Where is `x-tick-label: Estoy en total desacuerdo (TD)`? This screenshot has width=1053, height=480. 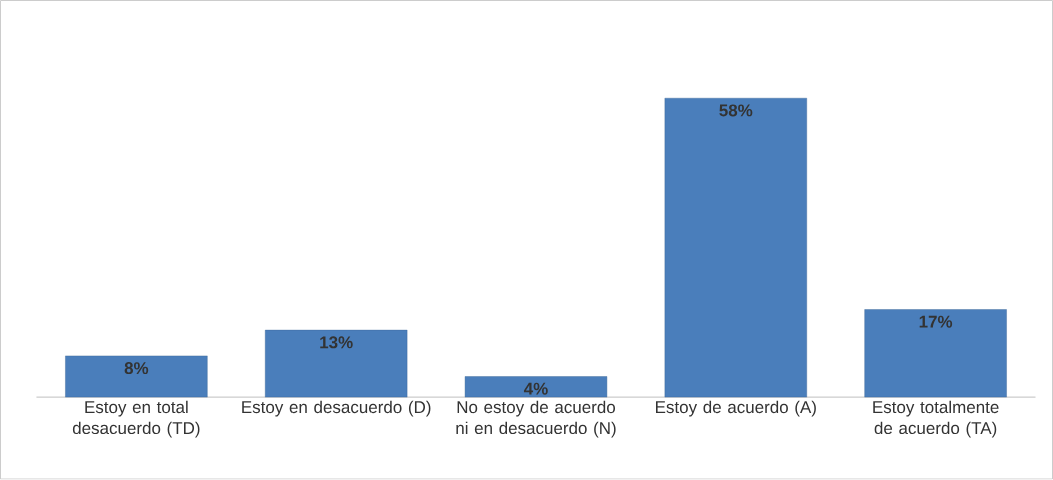 x-tick-label: Estoy en total desacuerdo (TD) is located at coordinates (136, 419).